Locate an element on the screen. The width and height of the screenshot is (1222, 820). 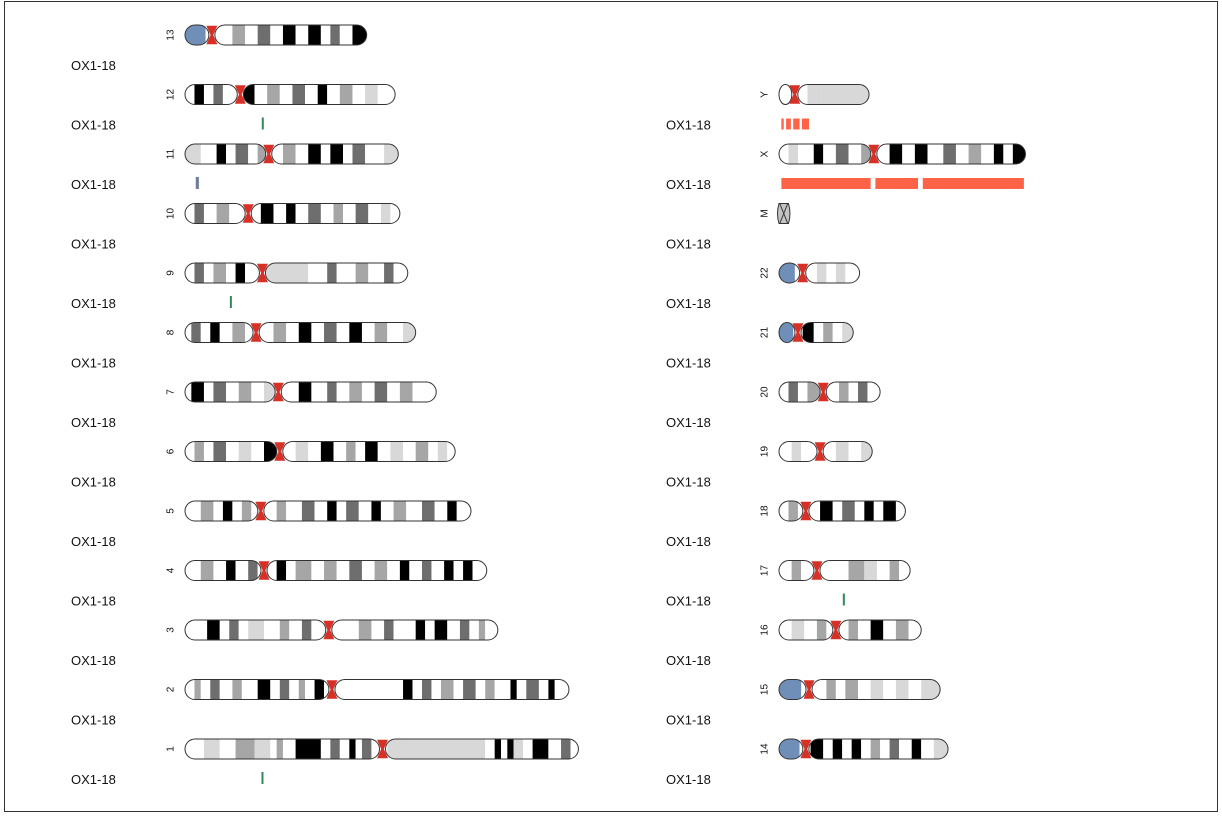
chromosome-21: 21 OX1-18 is located at coordinates (760, 346).